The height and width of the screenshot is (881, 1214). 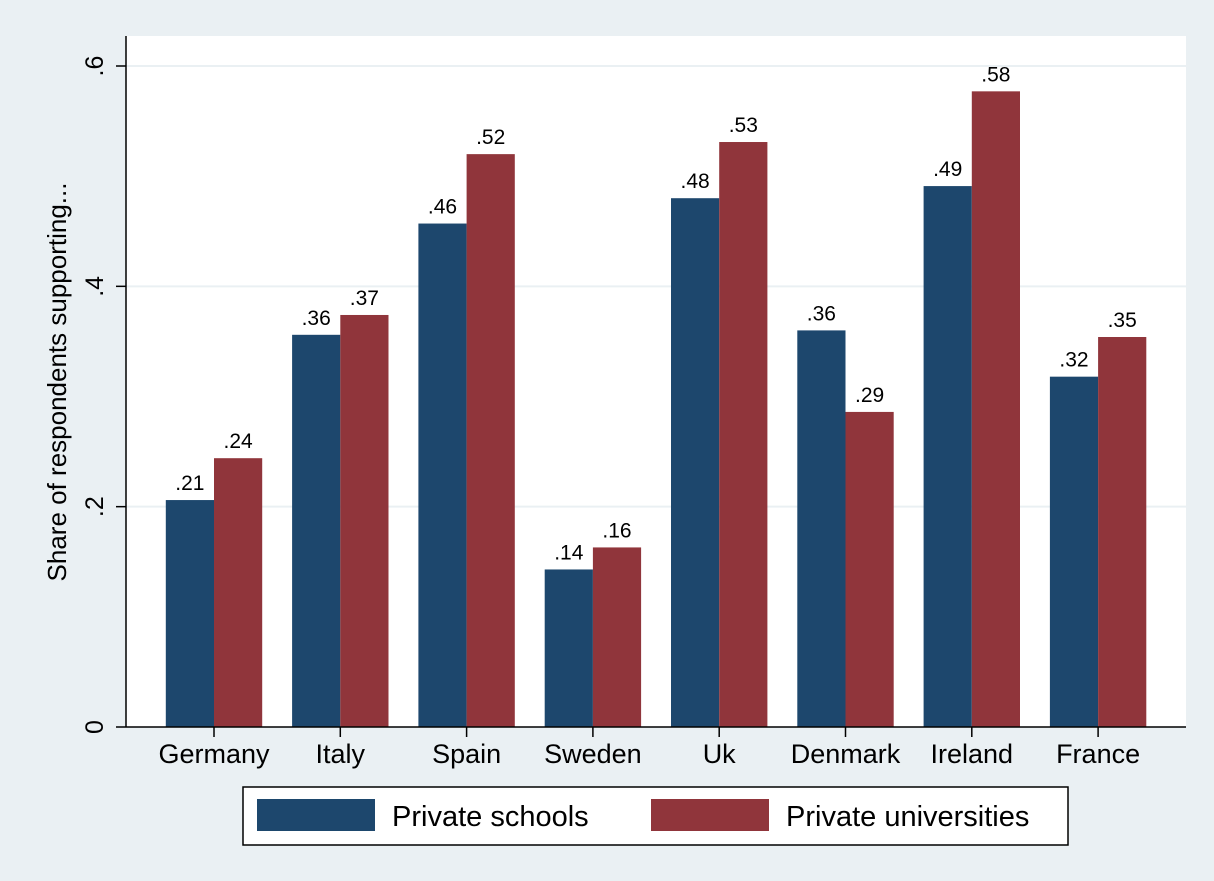 What do you see at coordinates (104, 385) in the screenshot?
I see `y-axis: 0 .2 .4 .6` at bounding box center [104, 385].